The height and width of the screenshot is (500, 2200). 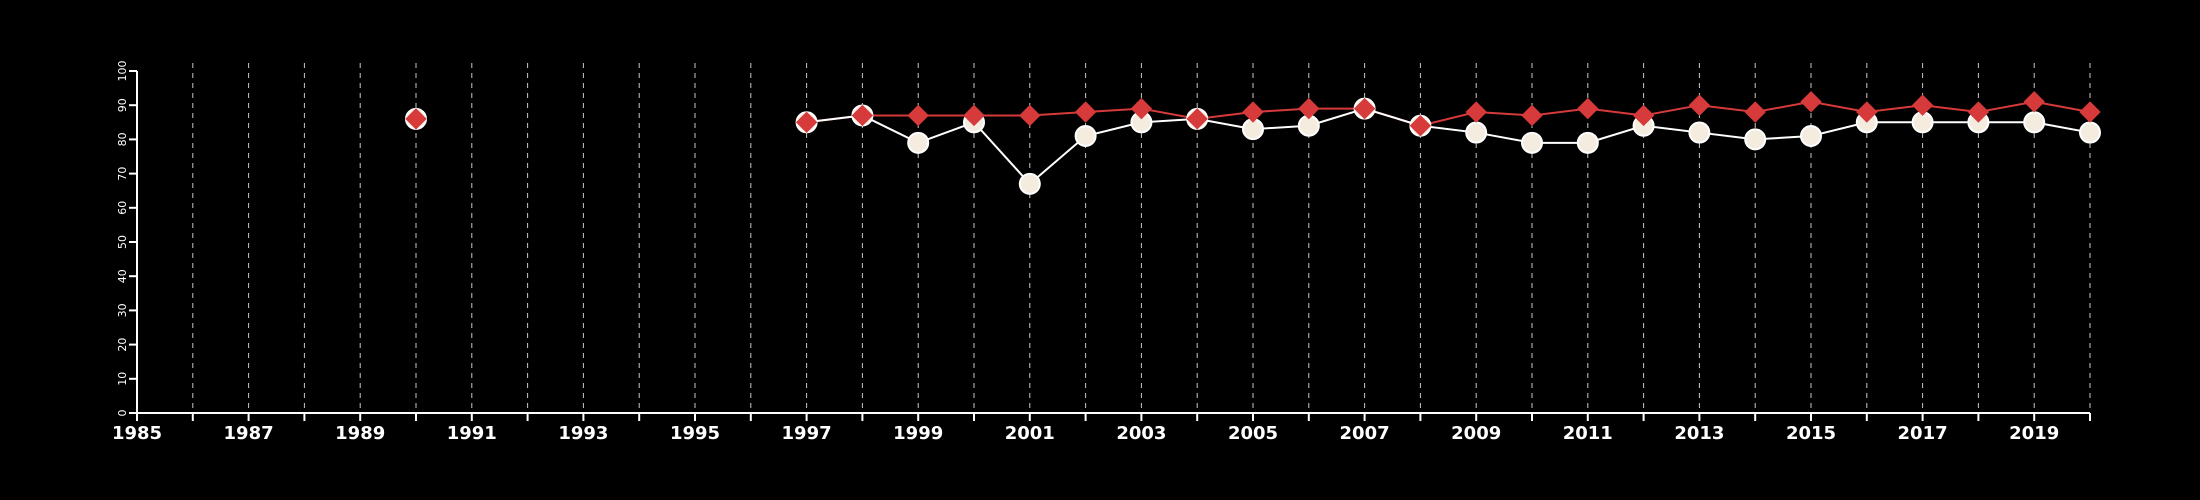 I want to click on x-tick-label: 1985, so click(x=137, y=433).